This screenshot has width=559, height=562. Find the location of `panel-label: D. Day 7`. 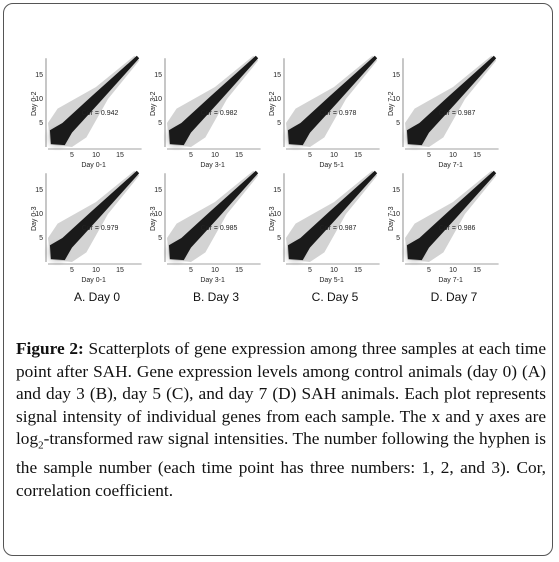

panel-label: D. Day 7 is located at coordinates (454, 297).